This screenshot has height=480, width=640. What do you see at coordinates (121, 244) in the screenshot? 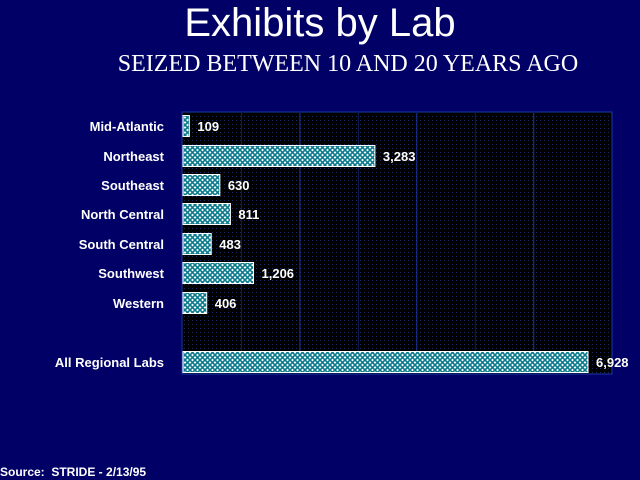
I see `category-label: South Central` at bounding box center [121, 244].